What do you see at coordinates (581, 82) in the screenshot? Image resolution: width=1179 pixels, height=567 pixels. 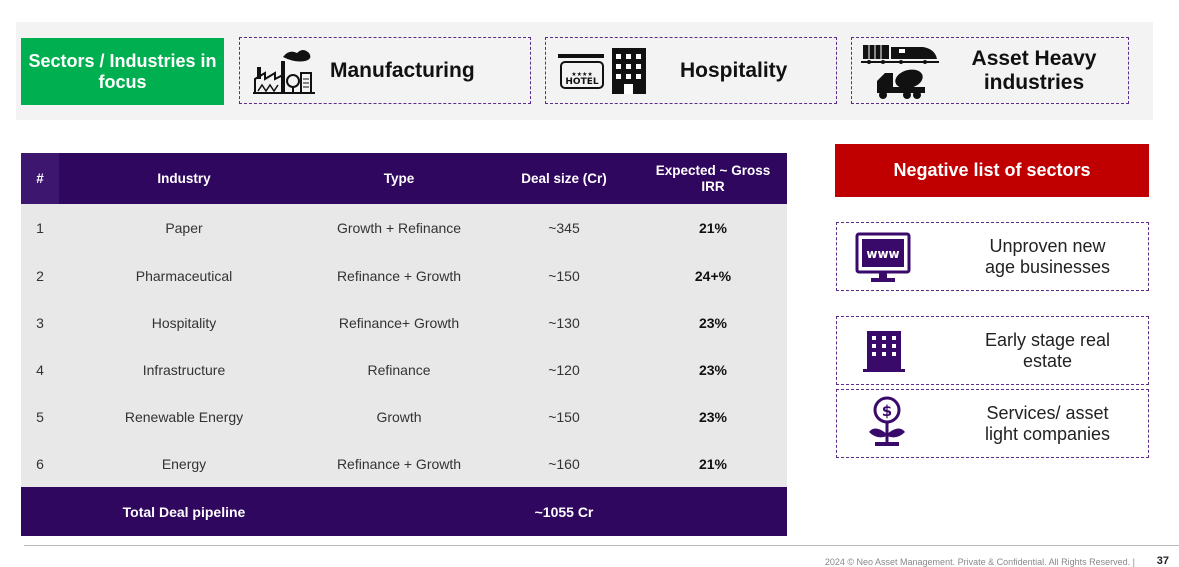 I see `svg-text: HOTEL` at bounding box center [581, 82].